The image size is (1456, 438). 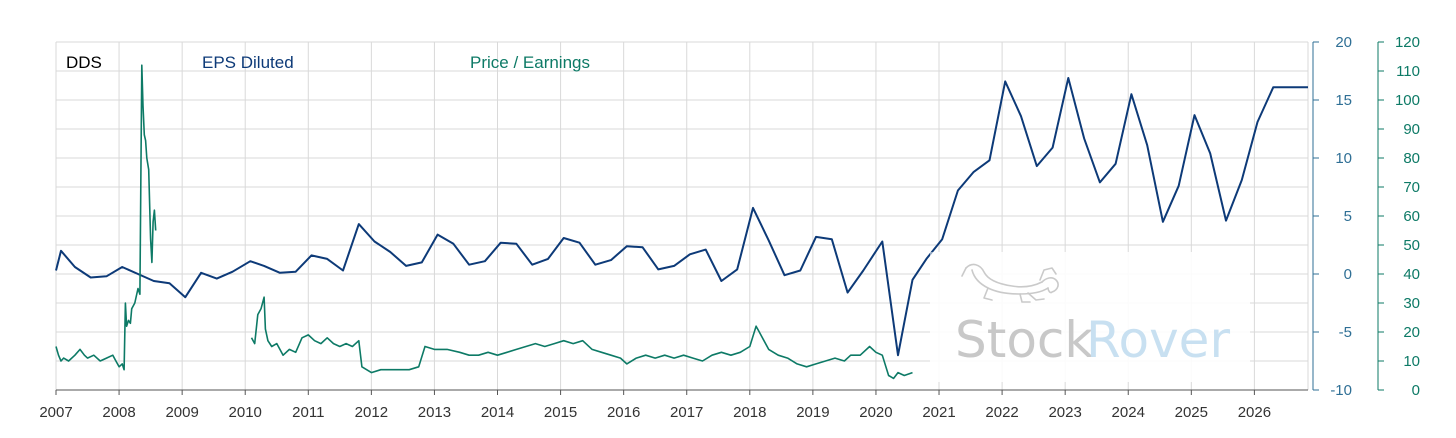 I want to click on x-tick-label: 2012, so click(x=371, y=412).